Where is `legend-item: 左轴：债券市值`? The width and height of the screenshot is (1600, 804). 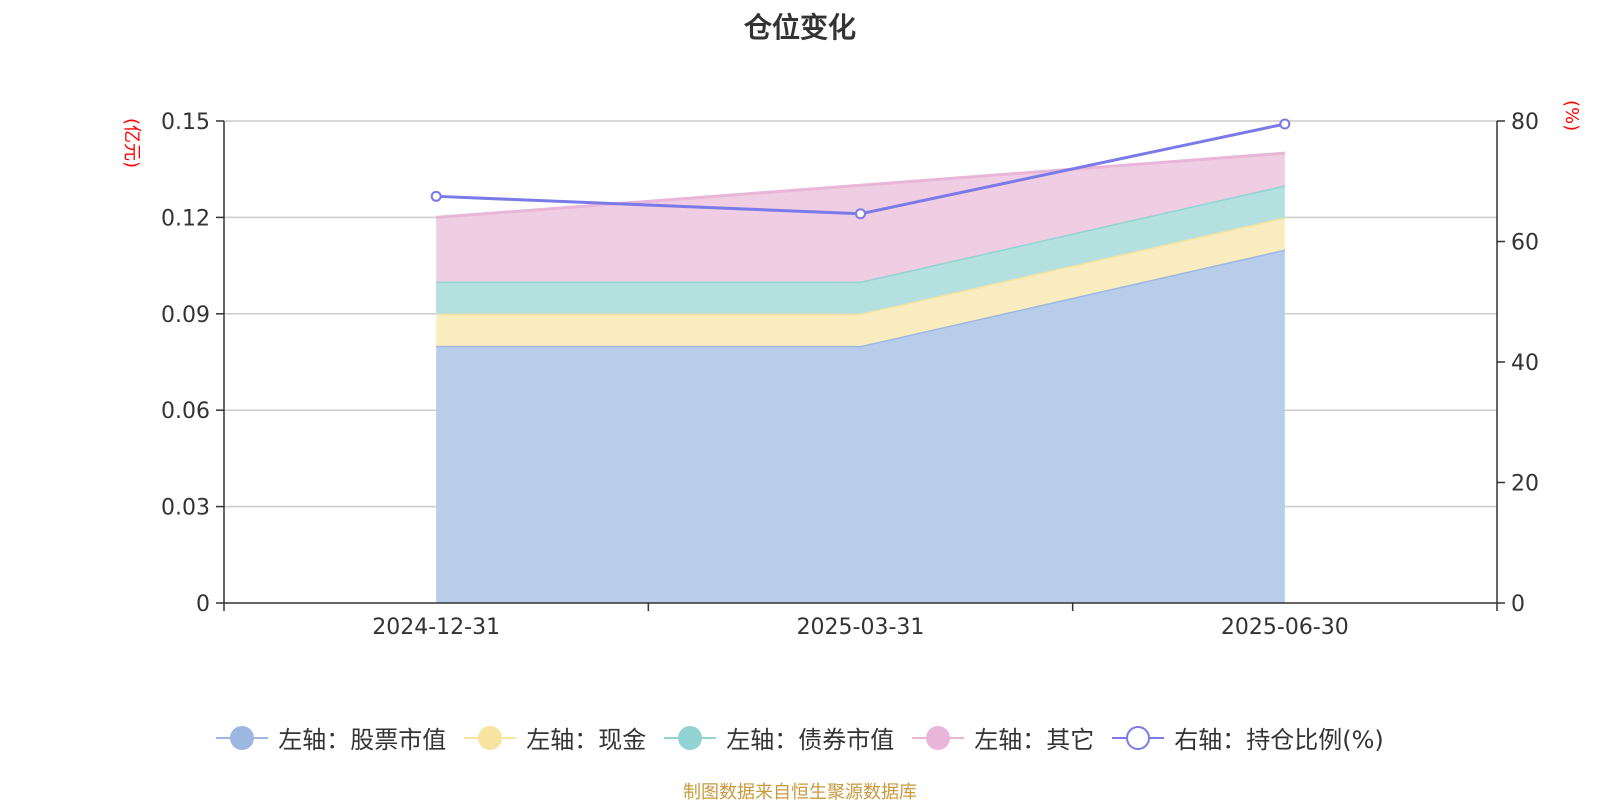 legend-item: 左轴：债券市值 is located at coordinates (779, 737).